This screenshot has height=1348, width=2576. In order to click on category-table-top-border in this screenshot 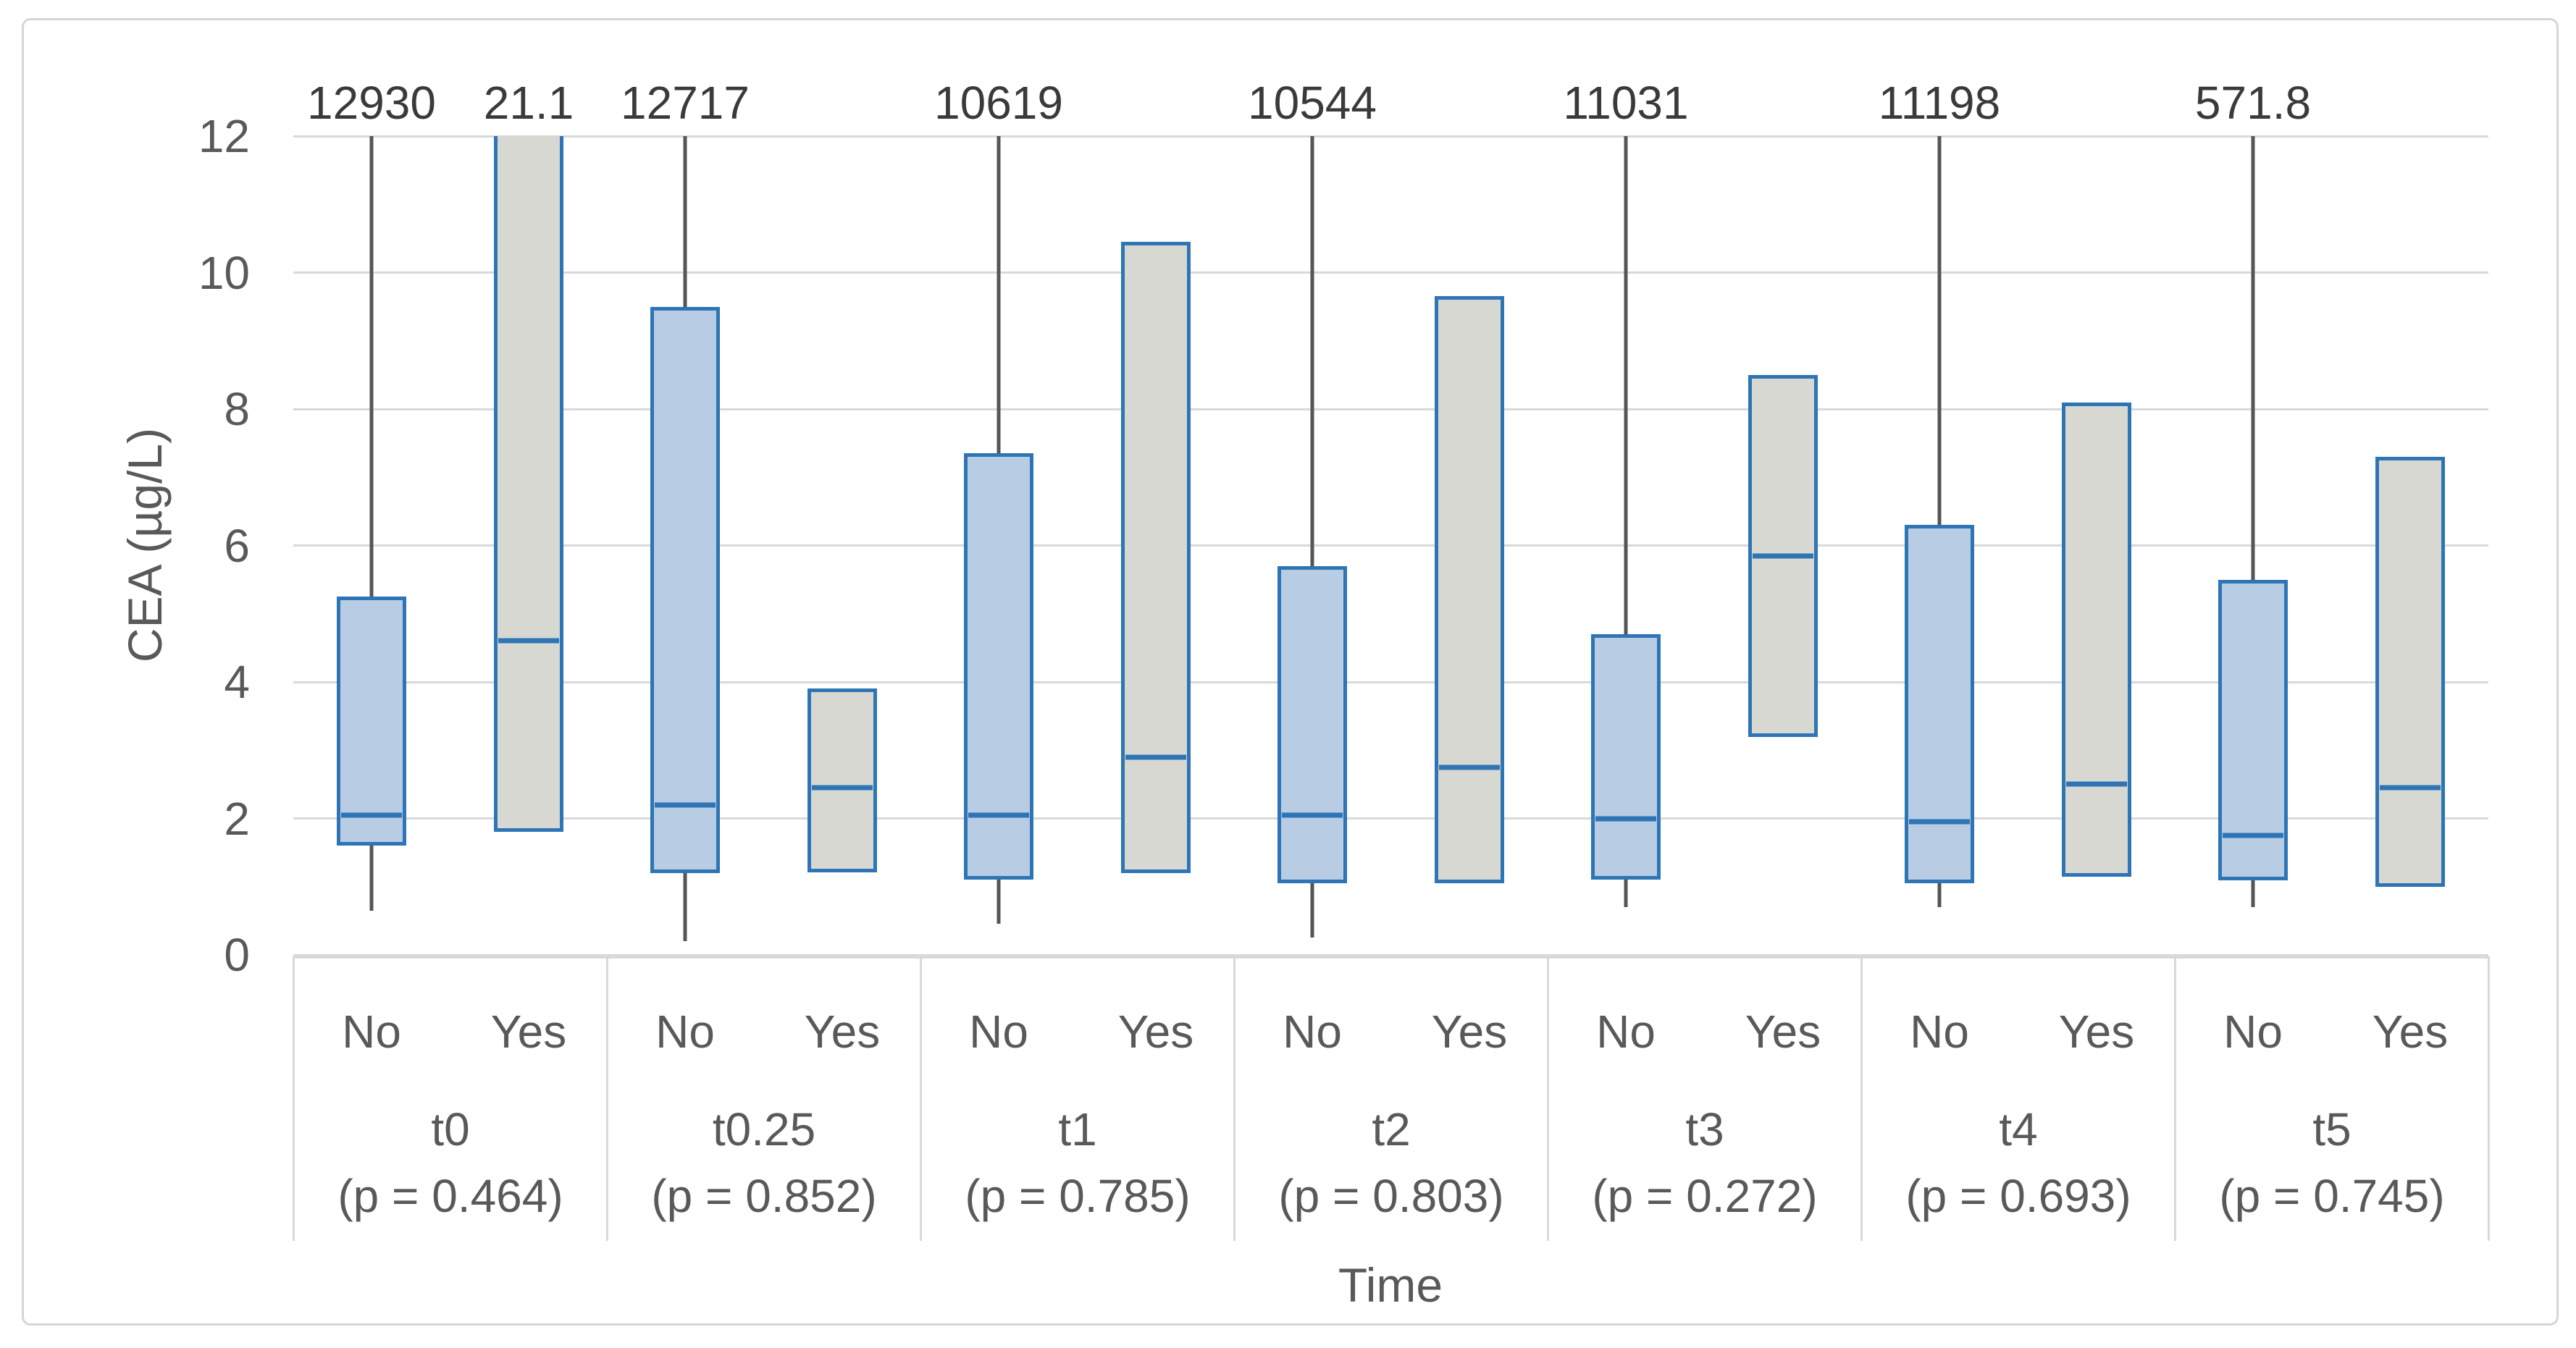, I will do `click(1390, 957)`.